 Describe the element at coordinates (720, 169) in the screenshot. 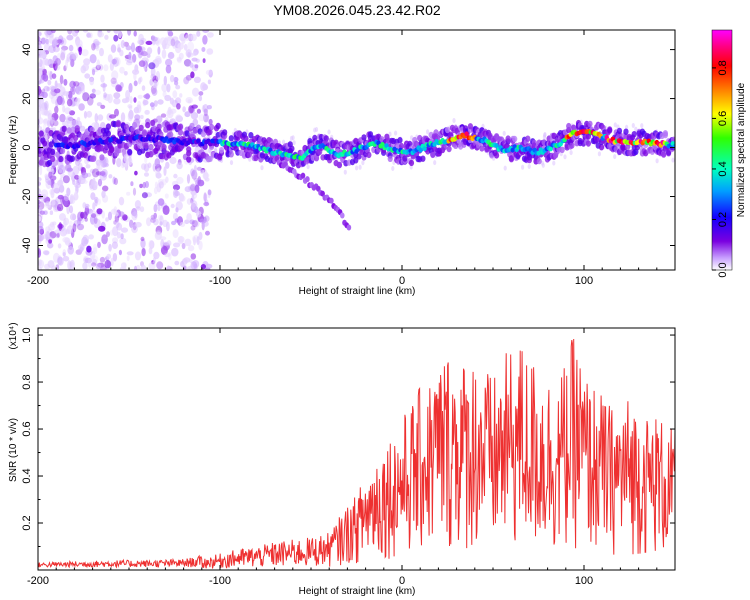

I see `colorbar-ticks: 0.0 0.2 0.4 0.6 0.8` at that location.